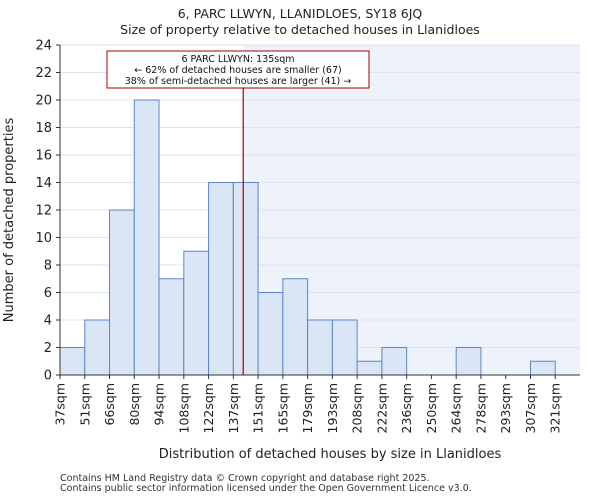 This screenshot has width=600, height=500. What do you see at coordinates (357, 408) in the screenshot?
I see `x-tick-label: 208sqm` at bounding box center [357, 408].